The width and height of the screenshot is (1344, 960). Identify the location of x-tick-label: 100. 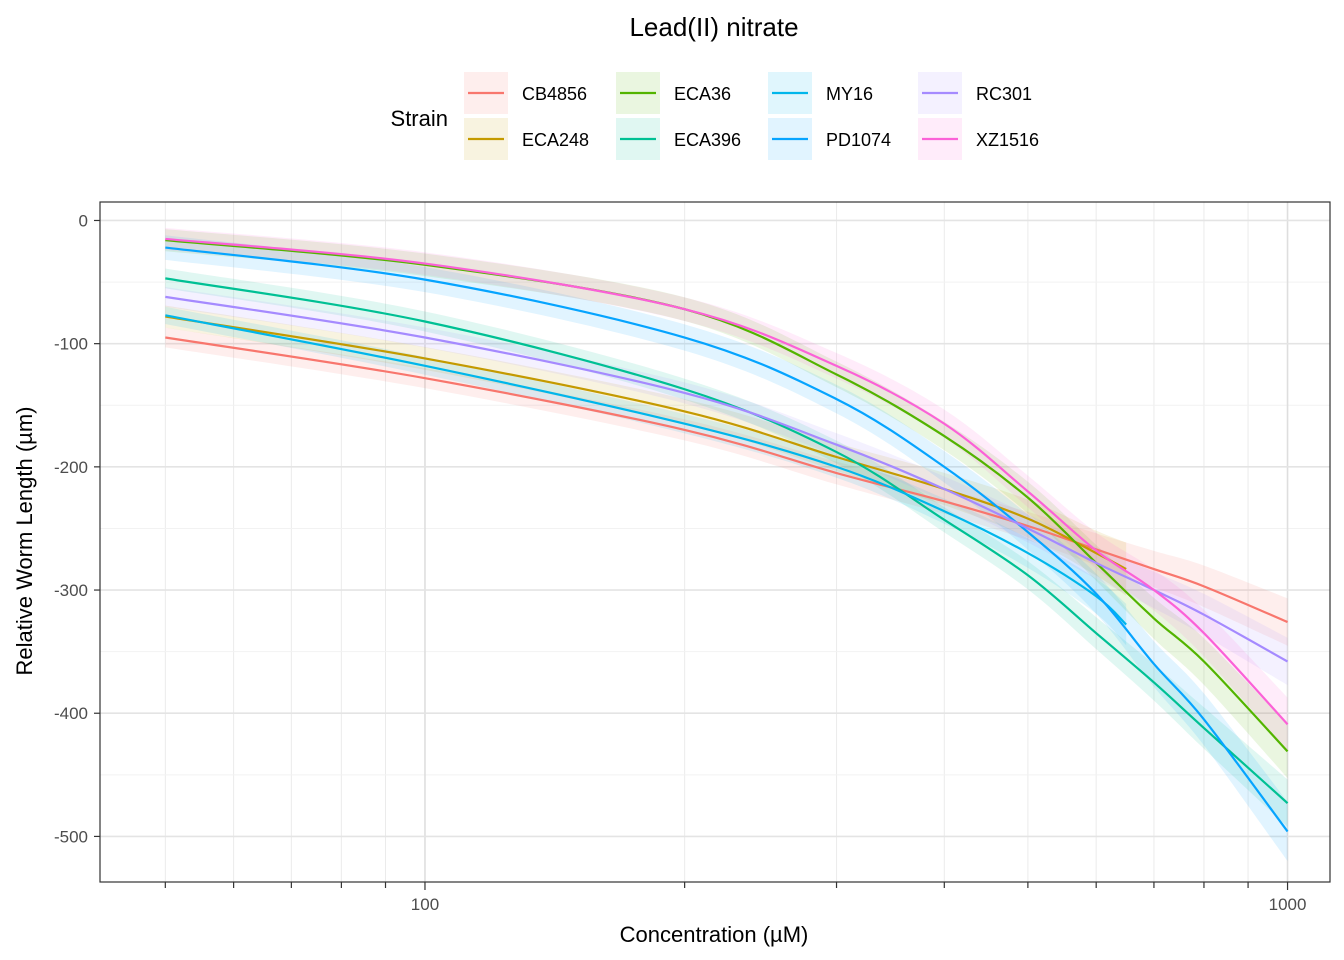
(425, 904).